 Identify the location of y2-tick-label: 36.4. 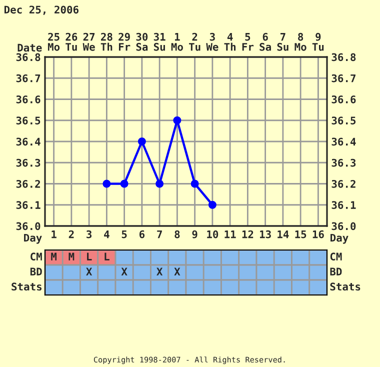
(344, 142).